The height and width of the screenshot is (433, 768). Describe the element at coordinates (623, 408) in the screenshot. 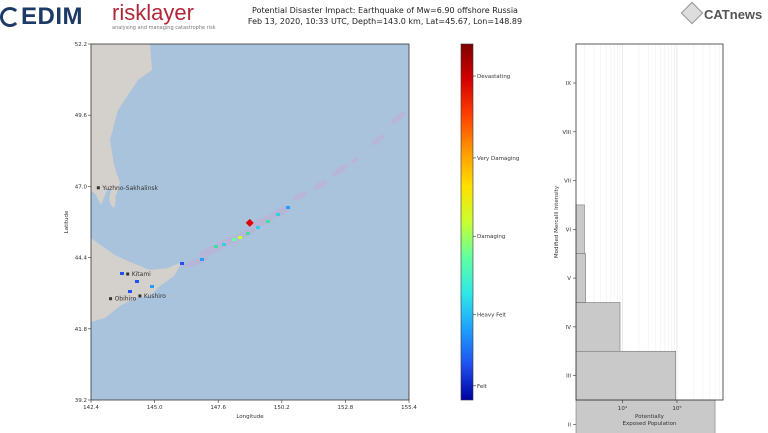

I see `histogram-x-tick-label: 10⁴` at that location.